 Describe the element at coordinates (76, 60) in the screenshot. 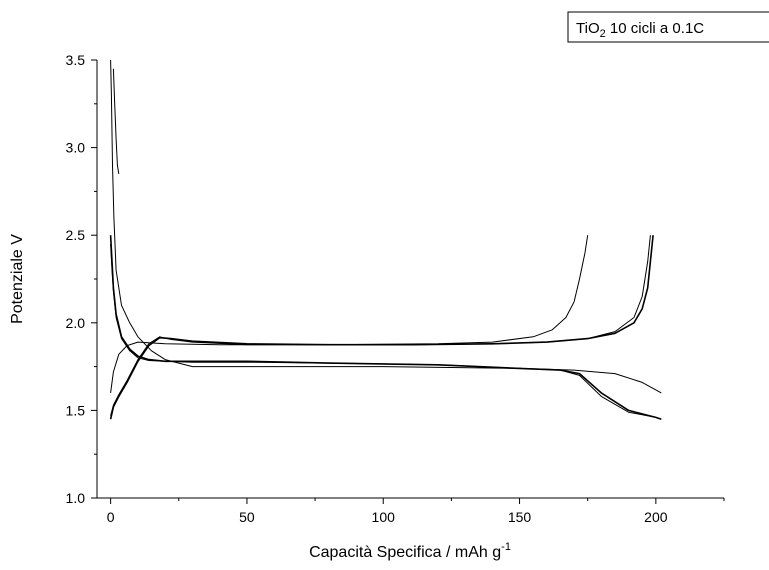

I see `y-tick-label: 3.5` at that location.